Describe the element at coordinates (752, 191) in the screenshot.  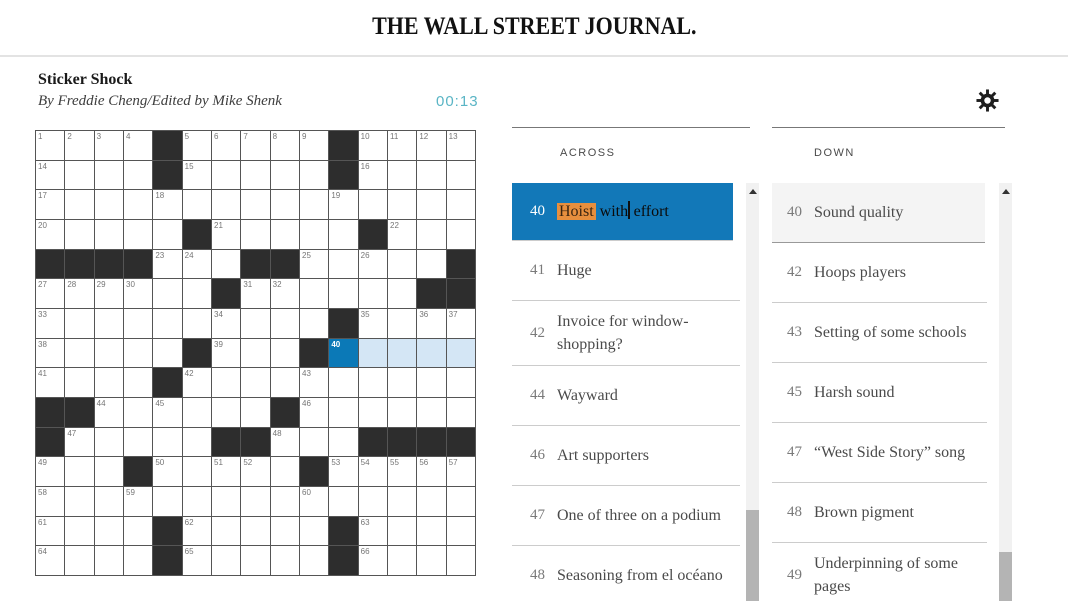
I see `across-scroll-up-button` at that location.